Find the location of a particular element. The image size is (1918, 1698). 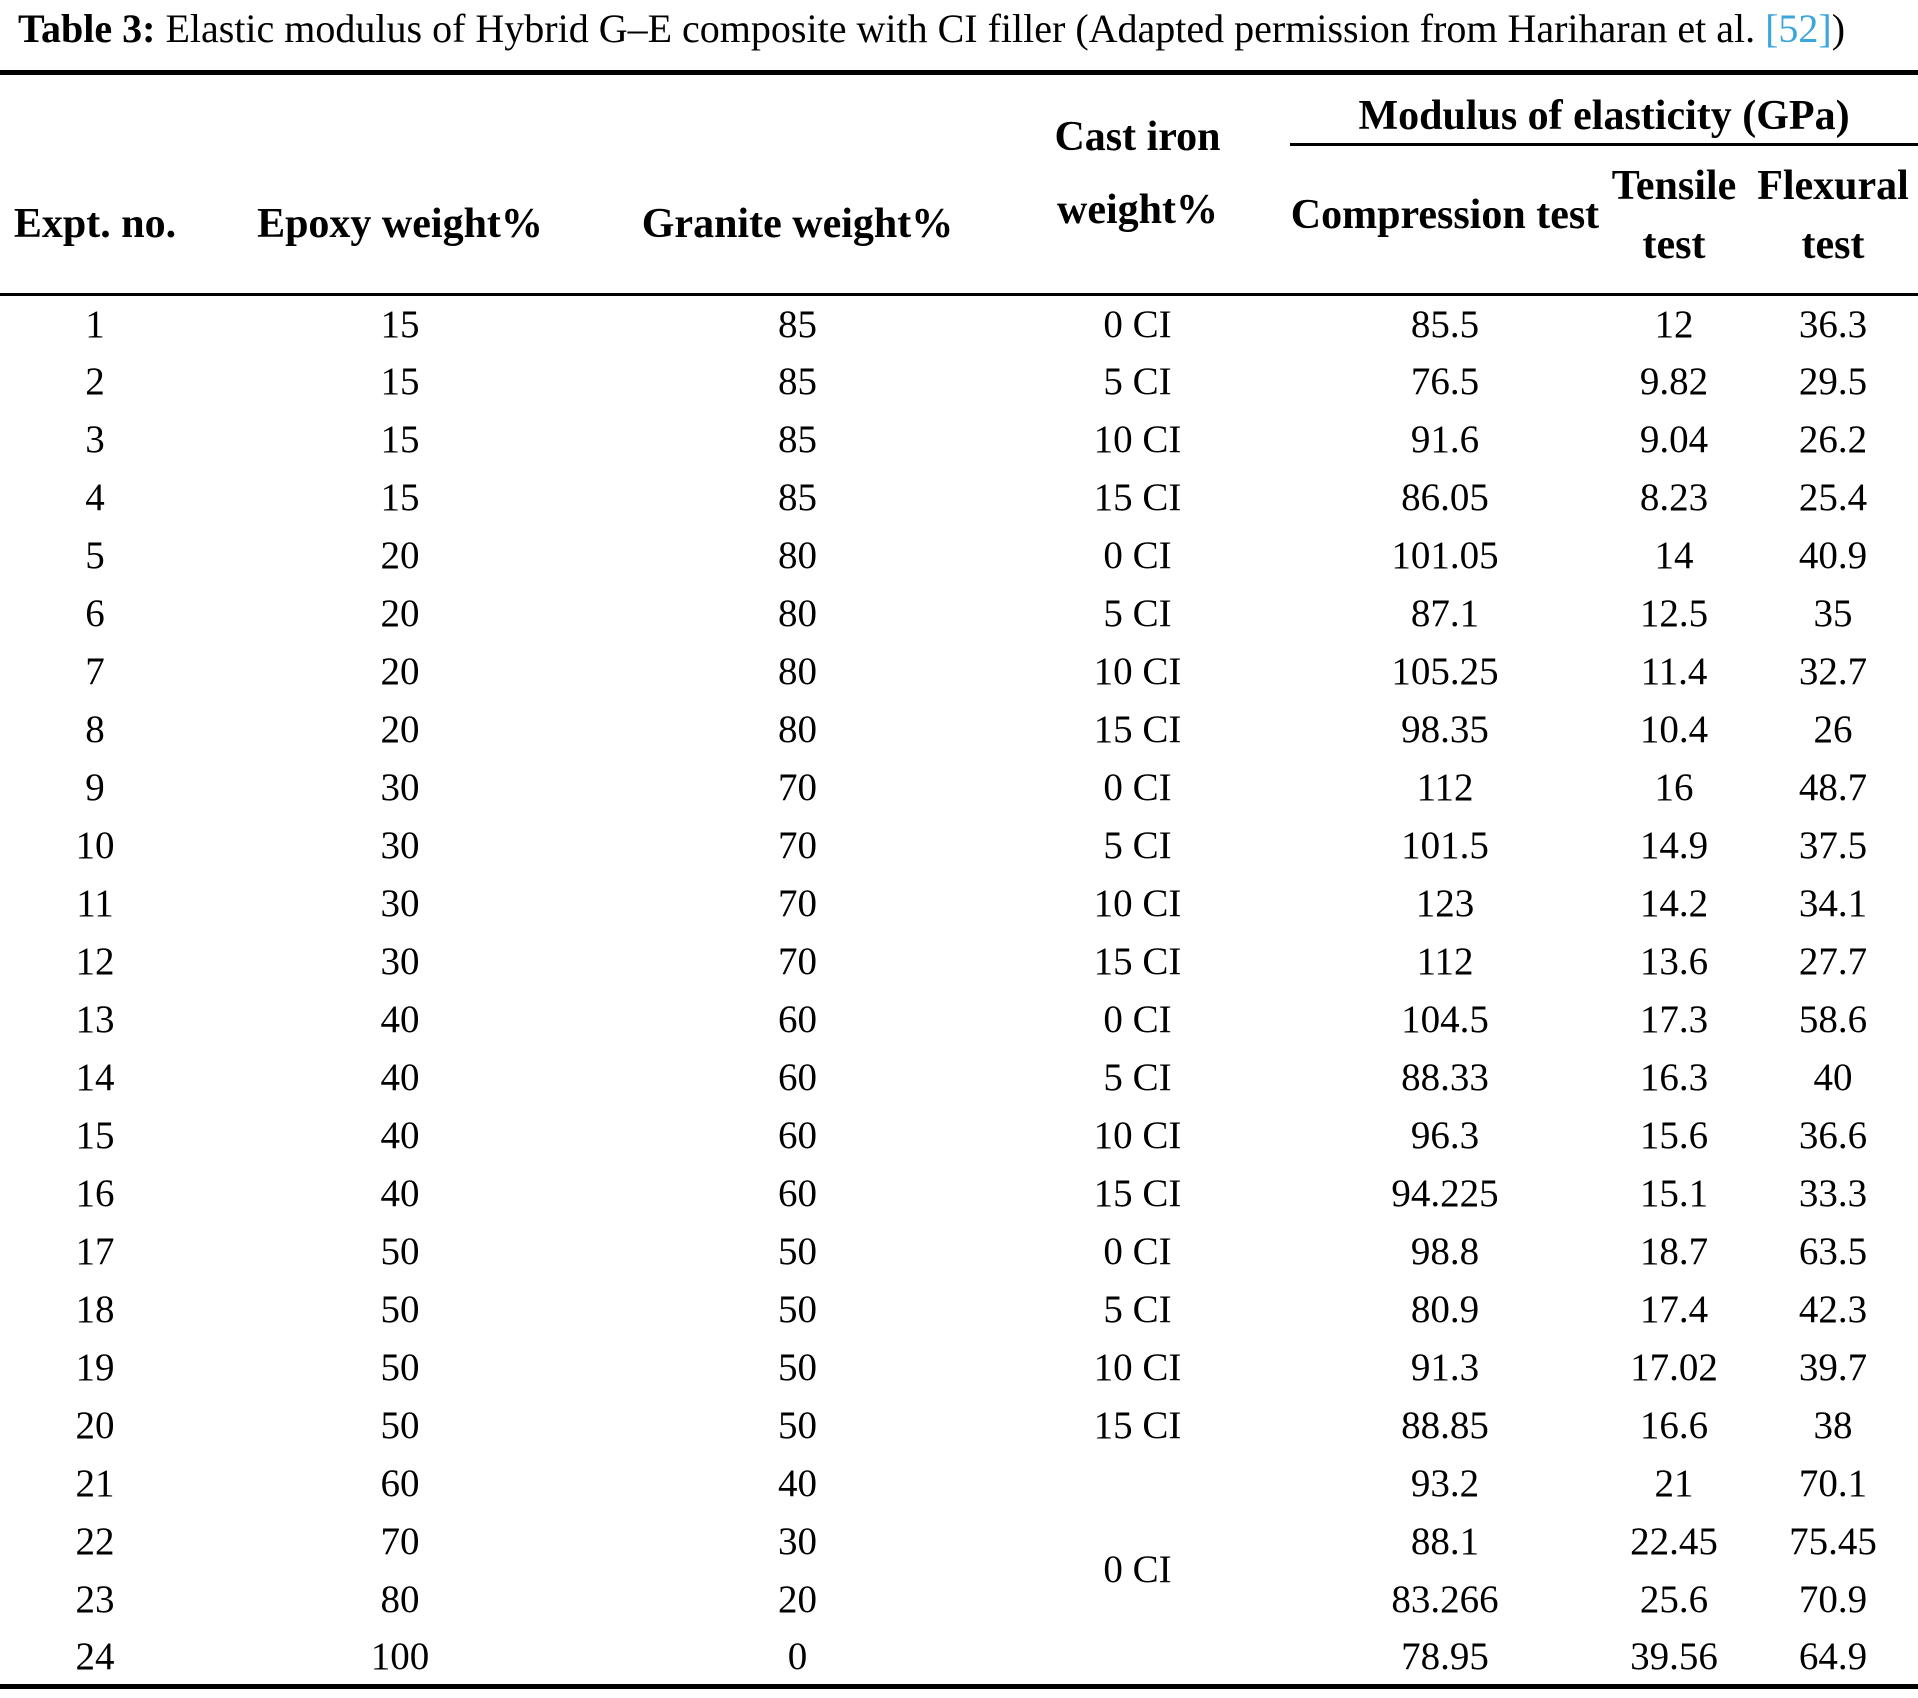

cell-compression: 98.8 is located at coordinates (1445, 1251).